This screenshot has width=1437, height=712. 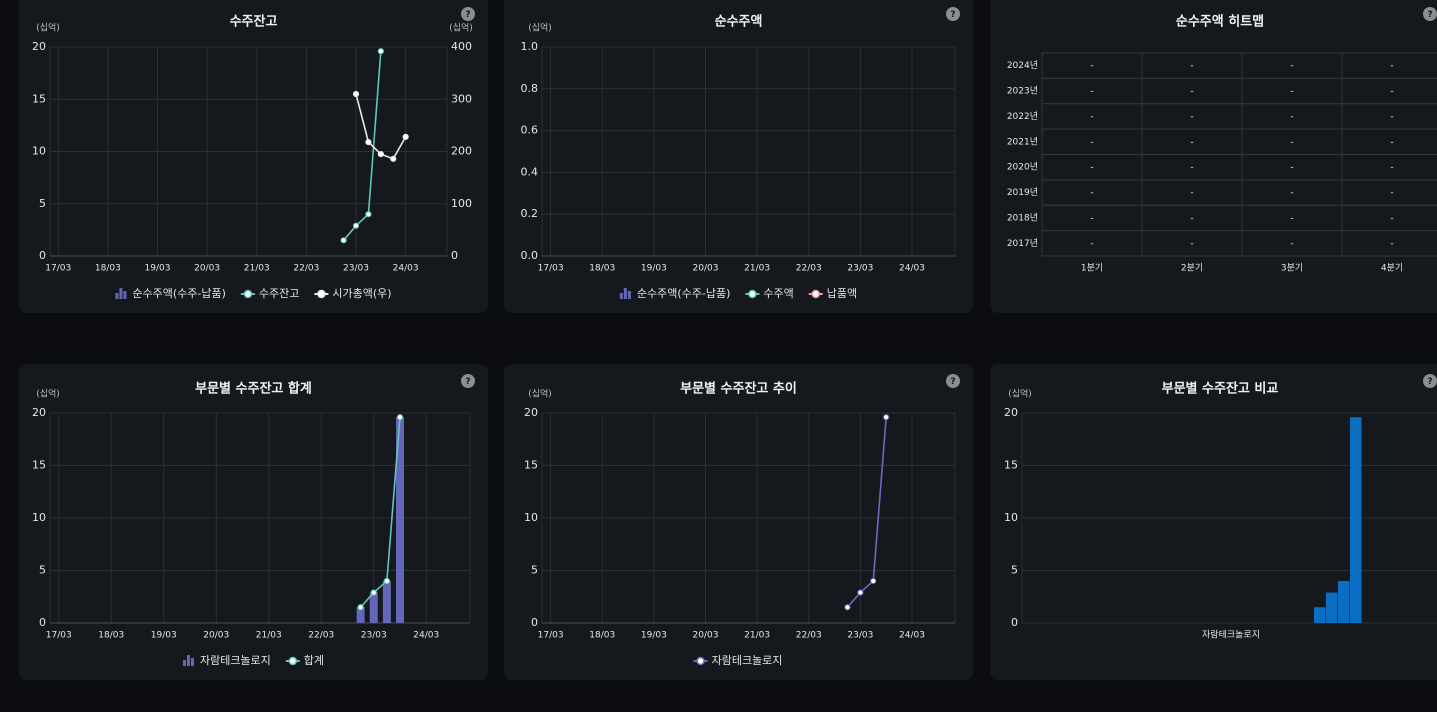 I want to click on row-label: 2022년, so click(x=1022, y=116).